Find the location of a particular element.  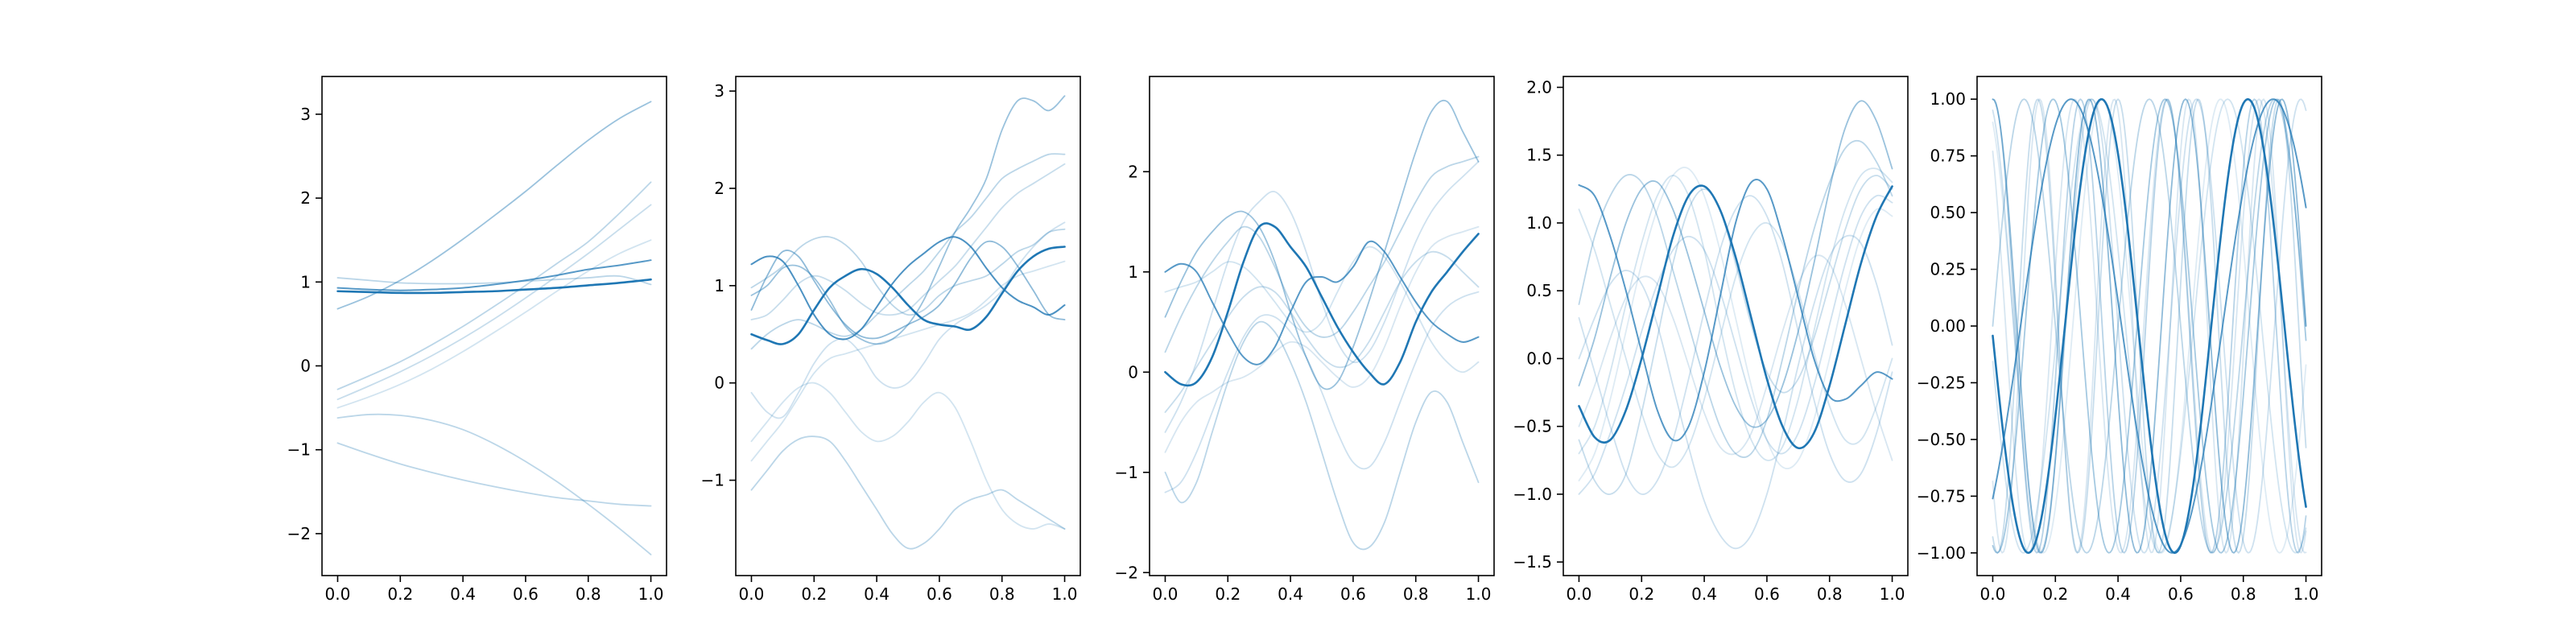

y-tick-label: 1.00 is located at coordinates (1948, 99).